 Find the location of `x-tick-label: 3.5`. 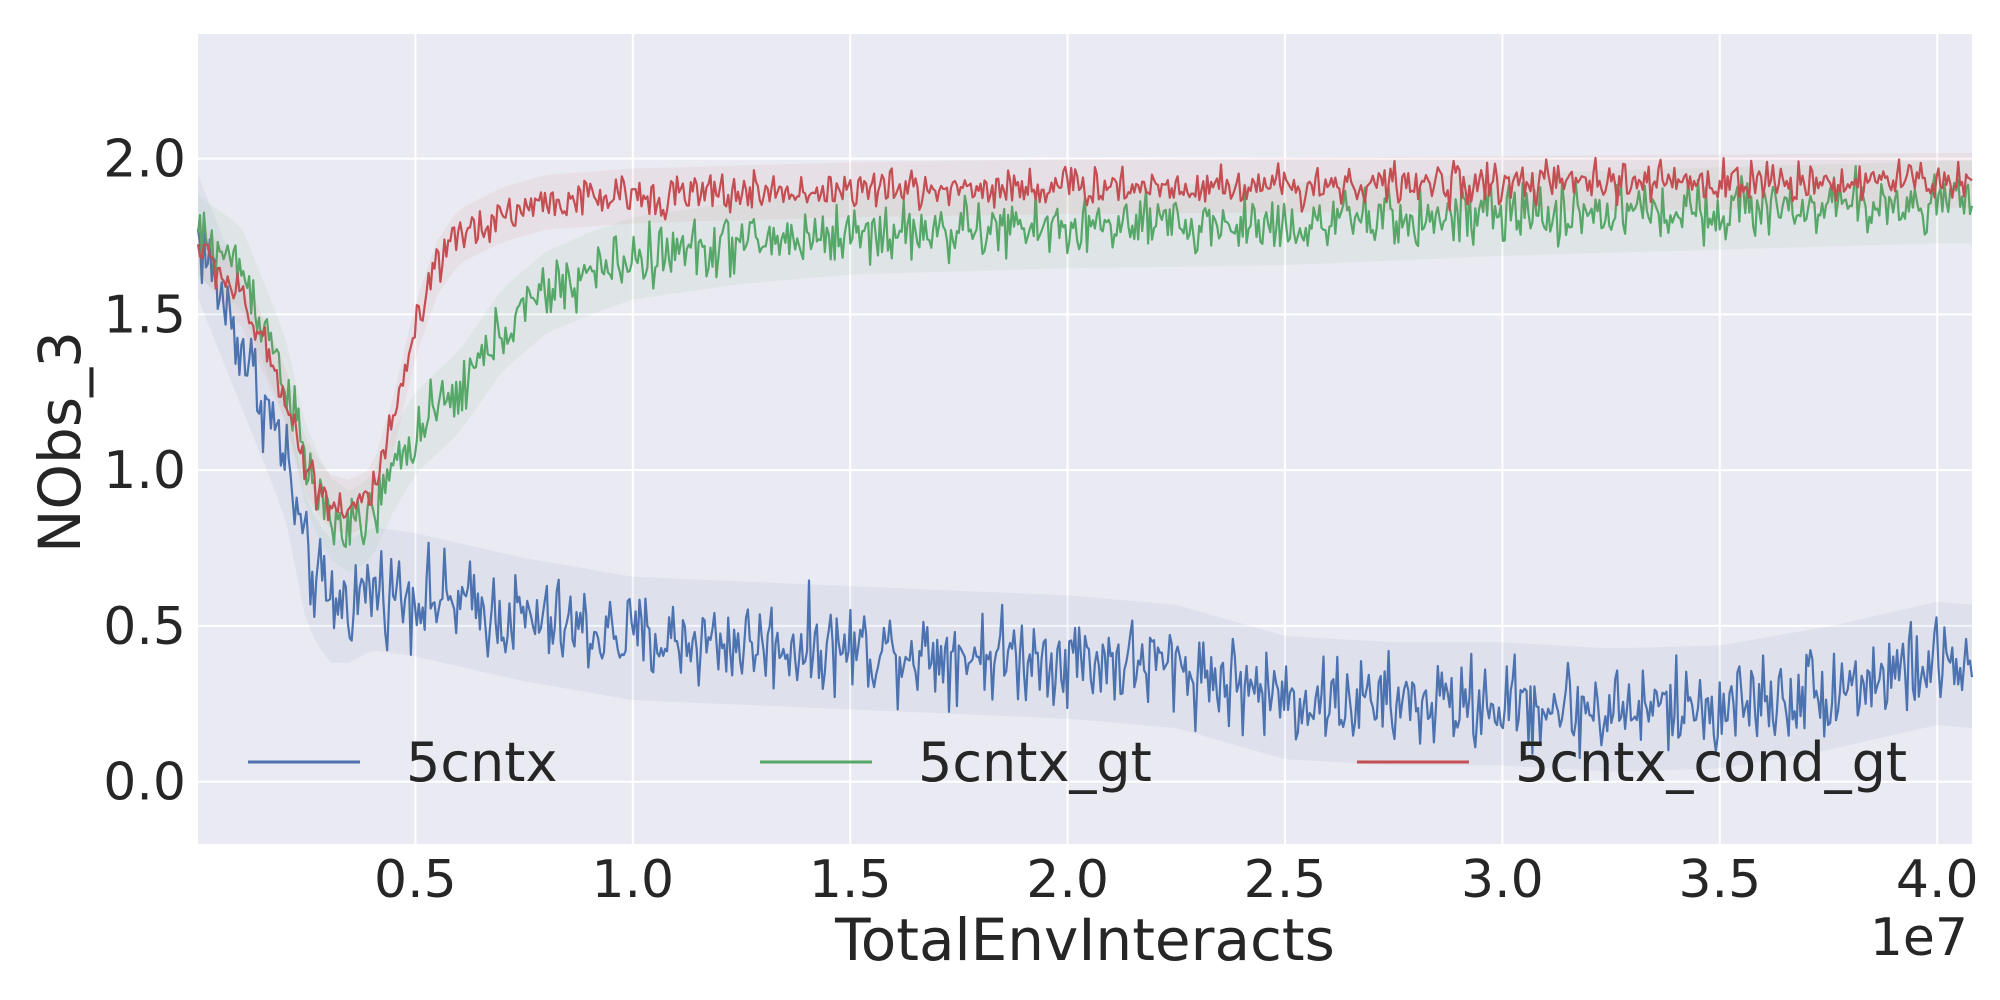

x-tick-label: 3.5 is located at coordinates (1719, 880).